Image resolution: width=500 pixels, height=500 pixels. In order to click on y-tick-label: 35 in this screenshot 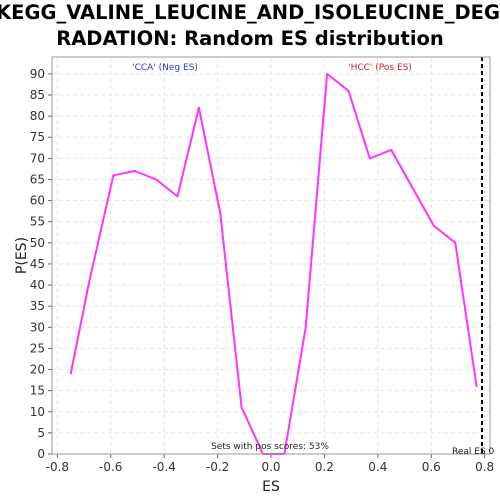, I will do `click(37, 306)`.